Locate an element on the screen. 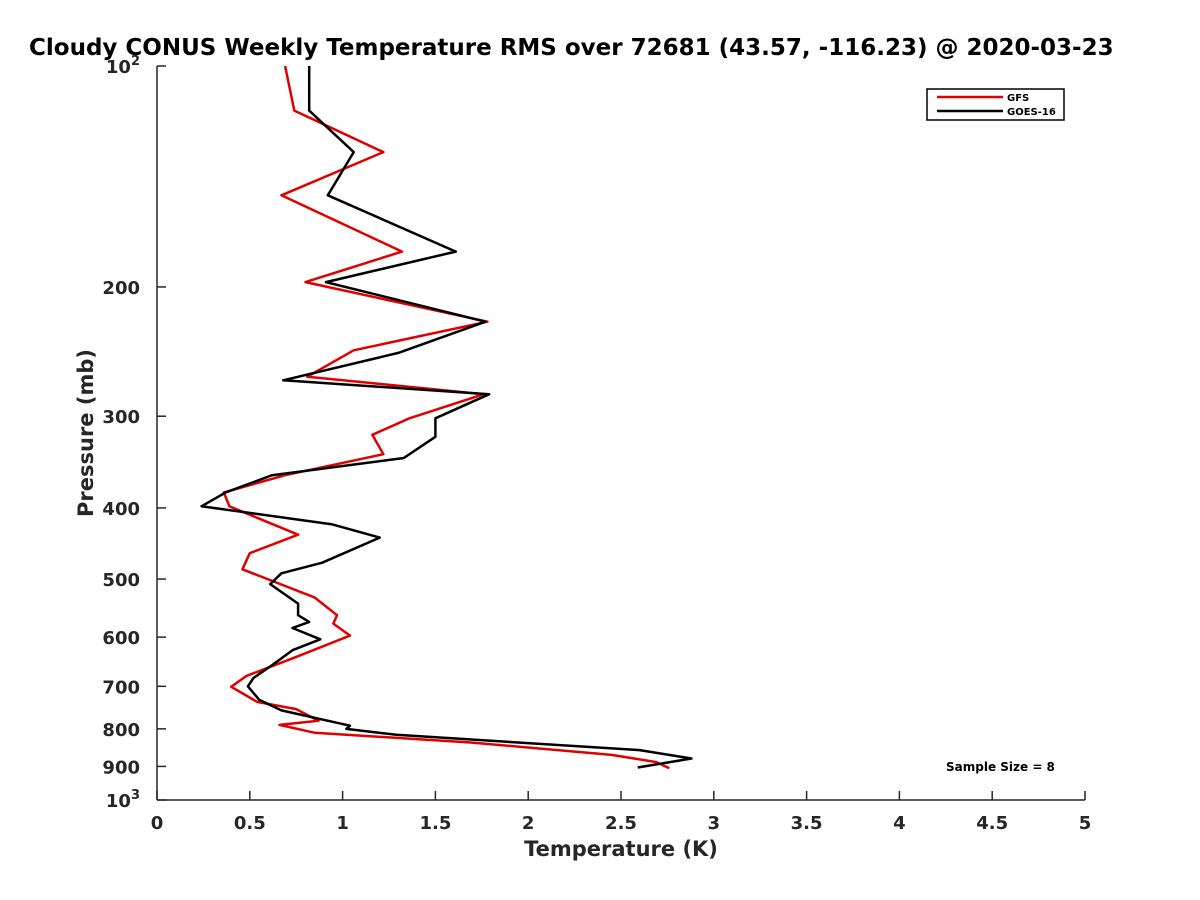 The height and width of the screenshot is (900, 1200). legend: GFS GOES-16 is located at coordinates (995, 104).